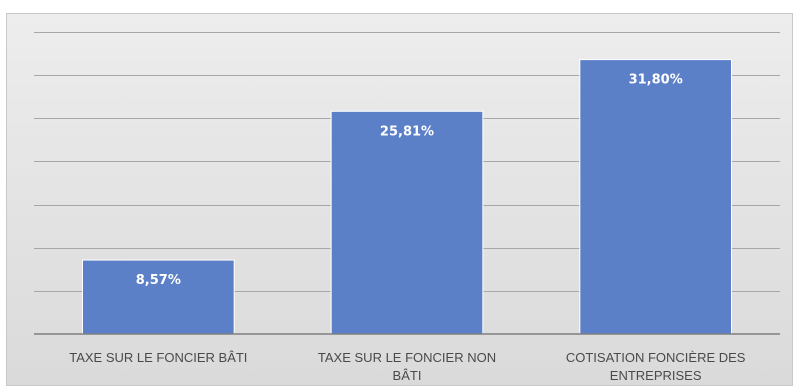  What do you see at coordinates (656, 357) in the screenshot?
I see `category-label-line: COTISATION FONCIÈRE DES` at bounding box center [656, 357].